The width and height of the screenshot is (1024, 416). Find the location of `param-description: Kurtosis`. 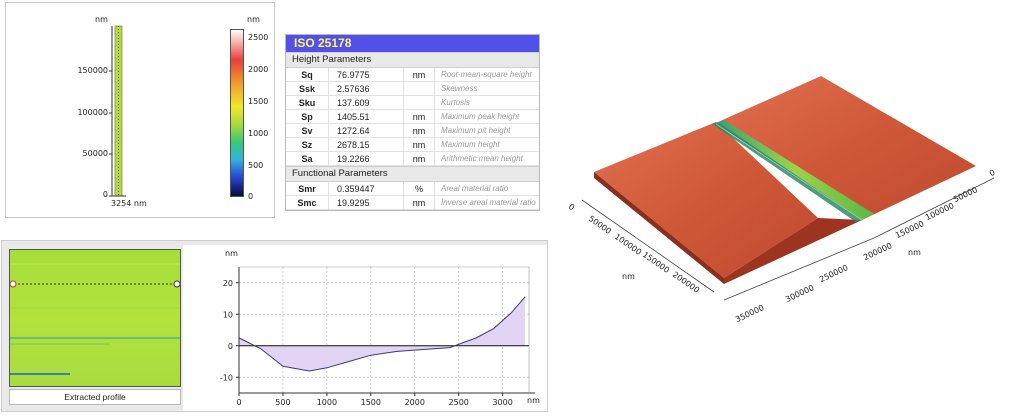

param-description: Kurtosis is located at coordinates (486, 102).